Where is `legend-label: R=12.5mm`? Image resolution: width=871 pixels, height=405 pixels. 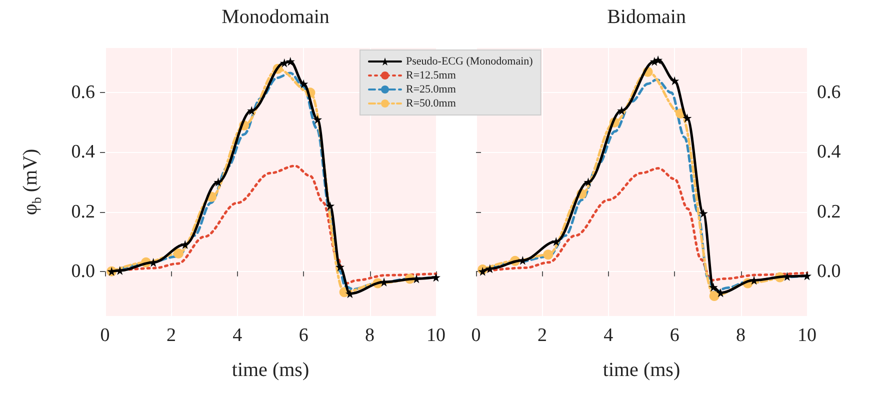
legend-label: R=12.5mm is located at coordinates (431, 76).